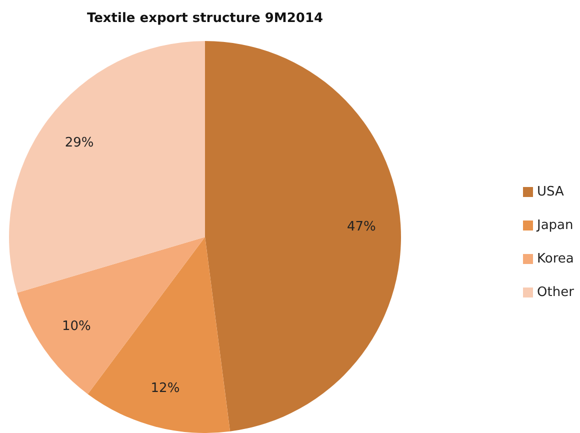 This screenshot has width=580, height=433. I want to click on legend-label: Other, so click(556, 292).